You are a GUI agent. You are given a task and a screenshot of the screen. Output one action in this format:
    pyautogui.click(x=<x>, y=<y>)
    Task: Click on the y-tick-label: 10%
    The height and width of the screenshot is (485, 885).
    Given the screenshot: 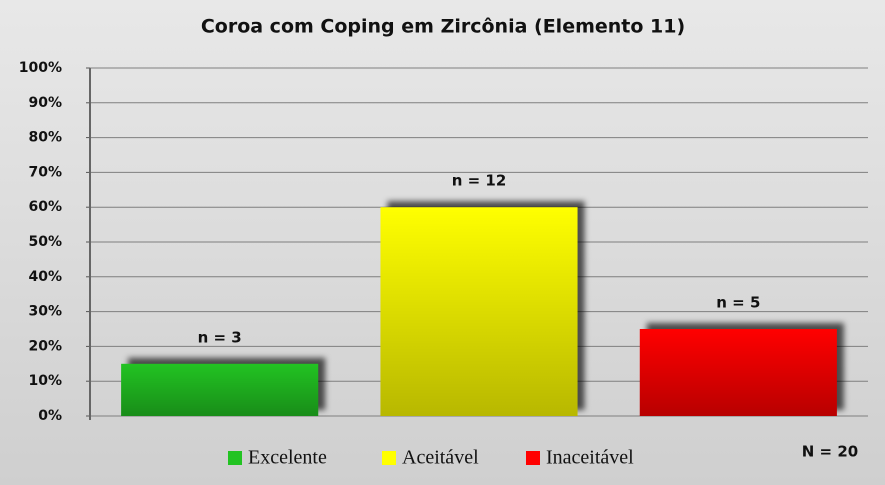 What is the action you would take?
    pyautogui.click(x=45, y=381)
    